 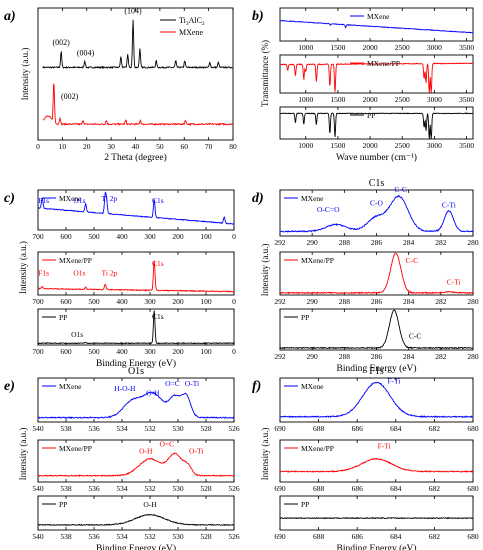 What do you see at coordinates (370, 145) in the screenshot?
I see `chart-b-pane-2-tick-label-2: 2000` at bounding box center [370, 145].